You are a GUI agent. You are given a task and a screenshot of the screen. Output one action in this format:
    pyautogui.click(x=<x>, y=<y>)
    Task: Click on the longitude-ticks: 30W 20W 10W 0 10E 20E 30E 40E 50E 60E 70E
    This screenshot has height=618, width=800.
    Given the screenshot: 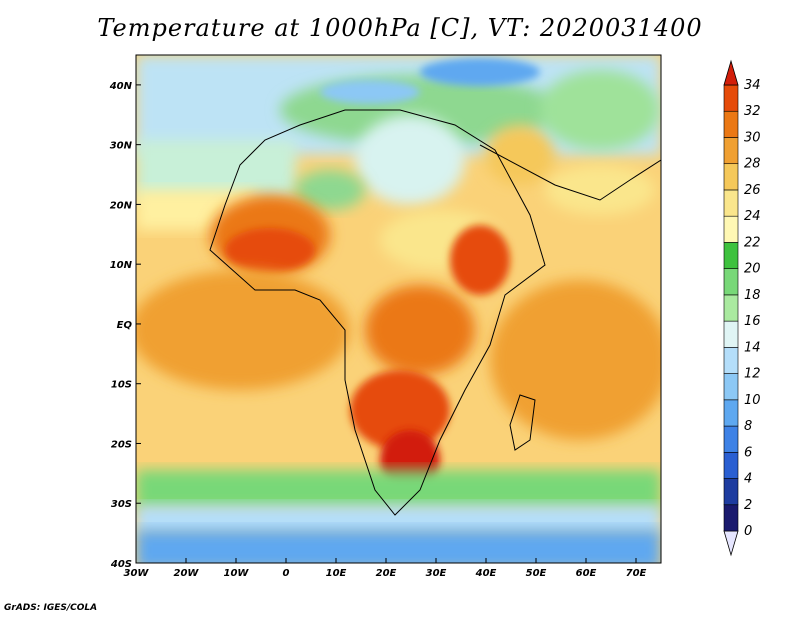 What is the action you would take?
    pyautogui.click(x=385, y=568)
    